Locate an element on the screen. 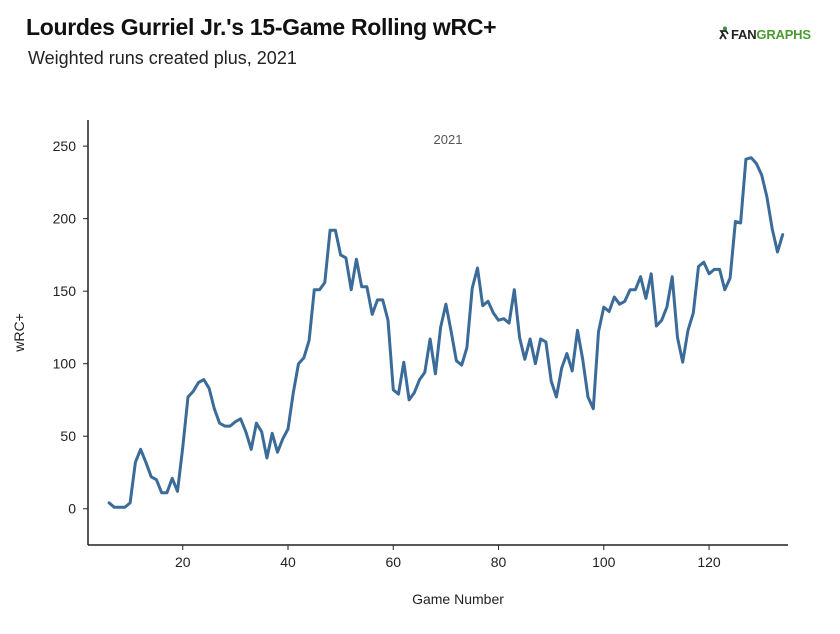  x-tick-label: 20 is located at coordinates (183, 562).